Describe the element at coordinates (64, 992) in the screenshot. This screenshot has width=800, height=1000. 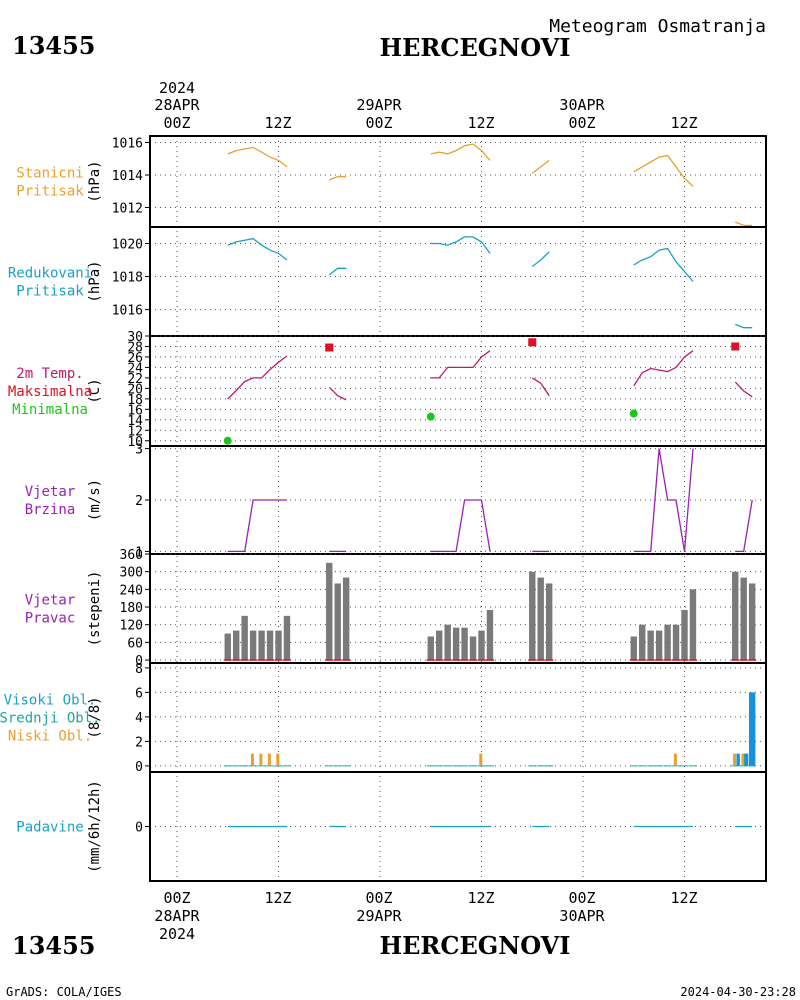
I see `credit-text: GrADS: COLA/IGES` at that location.